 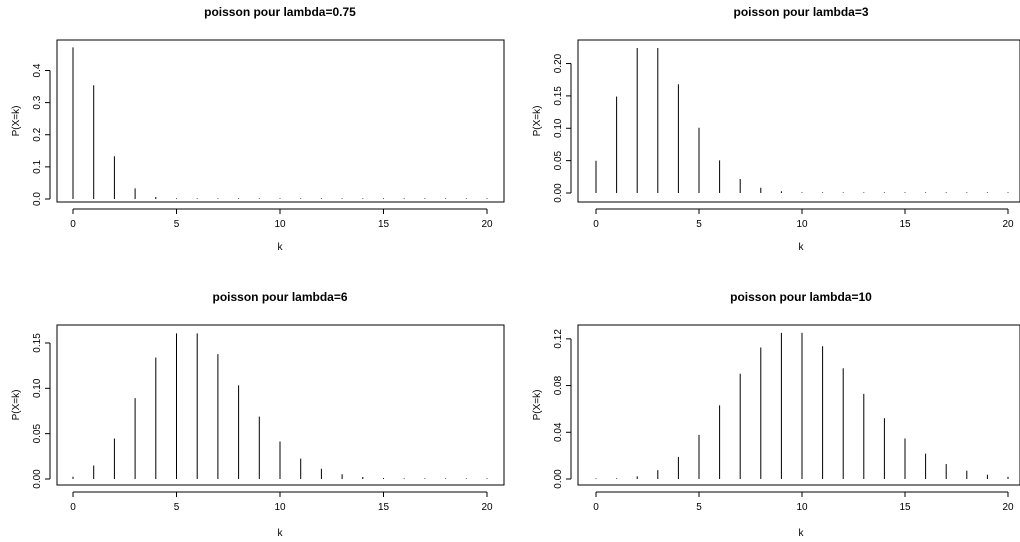 What do you see at coordinates (279, 297) in the screenshot?
I see `chart-title: poisson pour lambda=6` at bounding box center [279, 297].